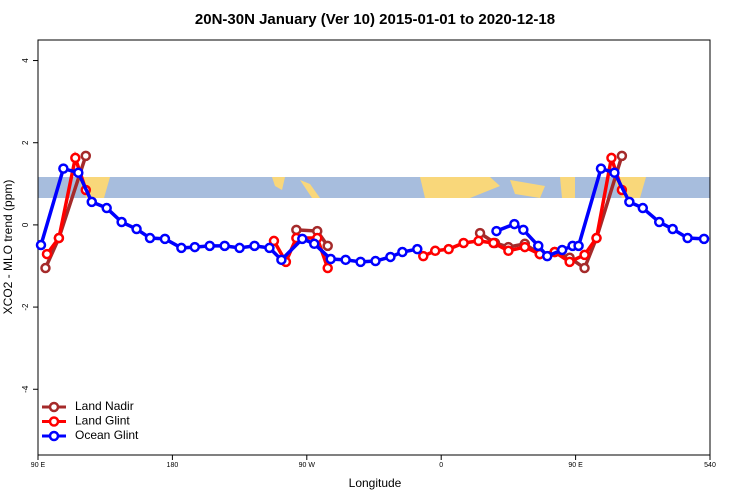  I want to click on y-axis-title: XCO2 - MLO trend (ppm), so click(8, 247).